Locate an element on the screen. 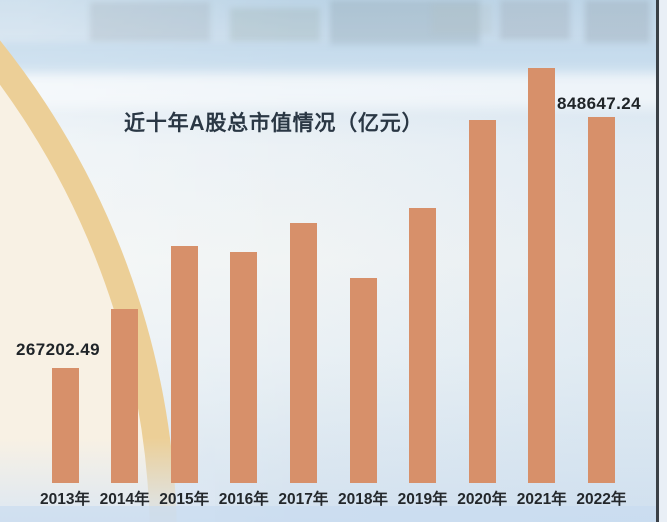 This screenshot has width=667, height=522. bar-2016年 is located at coordinates (244, 367).